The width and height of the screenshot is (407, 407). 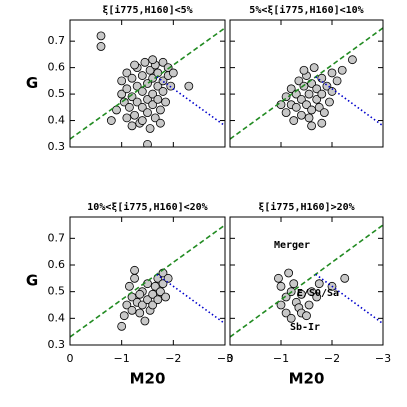 What do you see at coordinates (70, 358) in the screenshot?
I see `x-tick-label: 0` at bounding box center [70, 358].